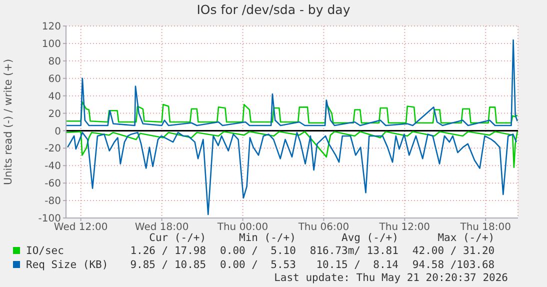 The width and height of the screenshot is (547, 287). What do you see at coordinates (369, 238) in the screenshot?
I see `text: Avg (-/+)` at bounding box center [369, 238].